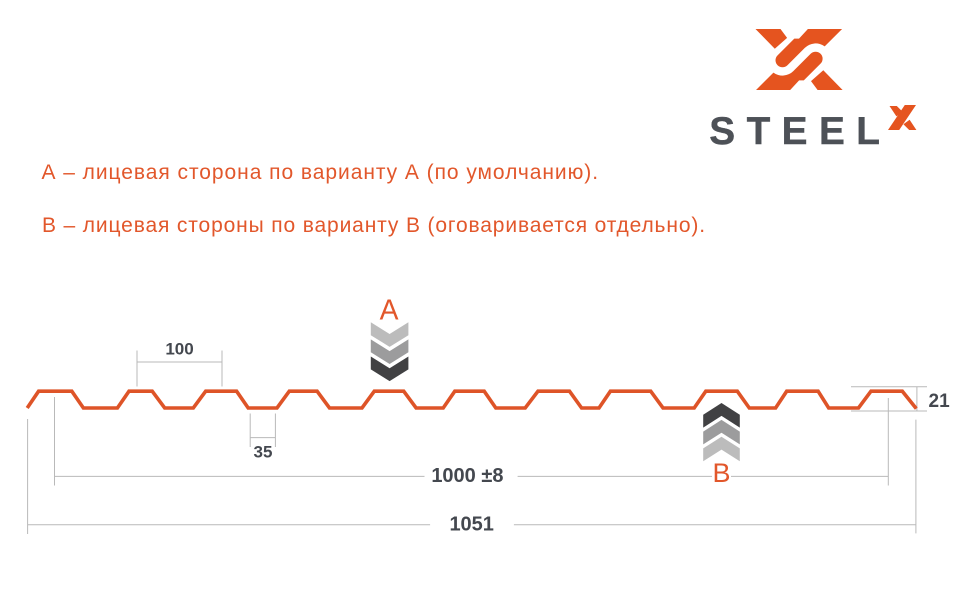  Describe the element at coordinates (467, 476) in the screenshot. I see `svg-text: 1000 ±8` at that location.